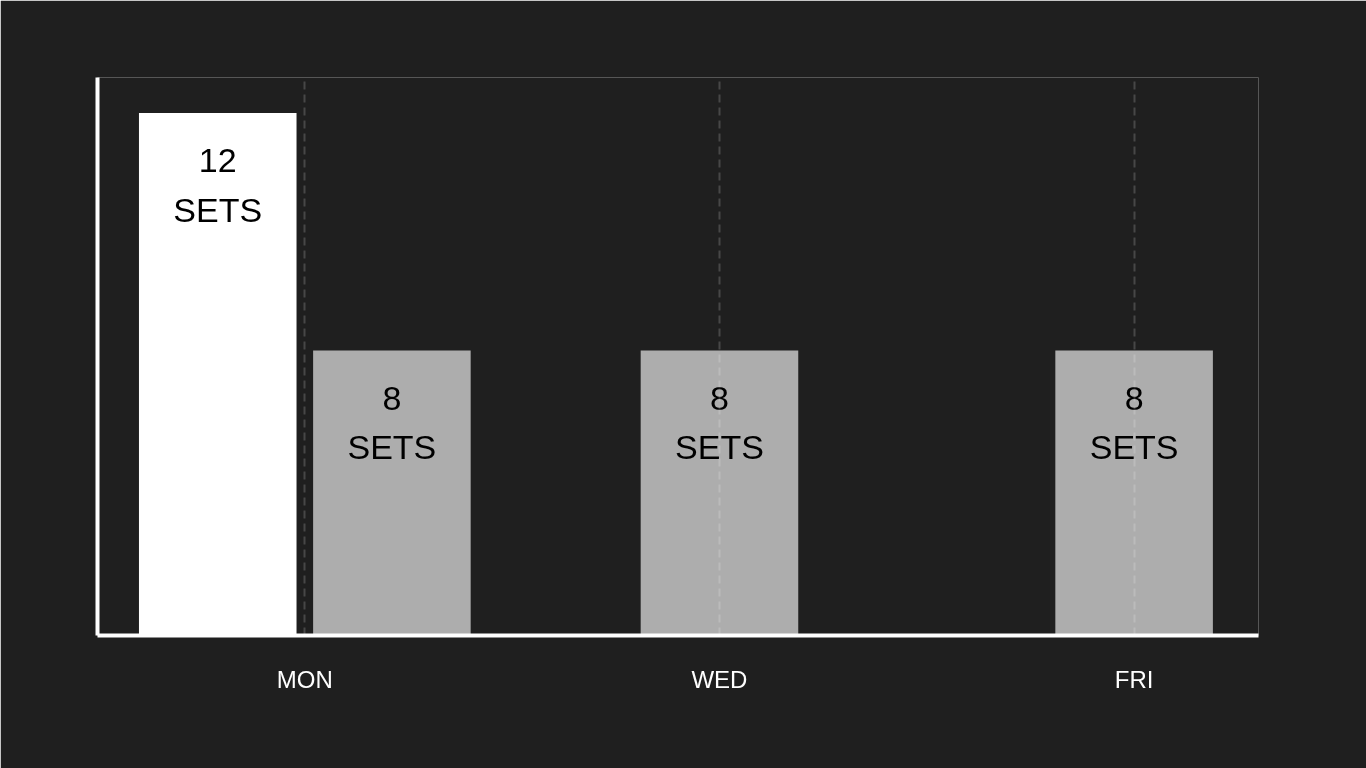 The height and width of the screenshot is (768, 1366). I want to click on x-tick-label: MON, so click(304, 679).